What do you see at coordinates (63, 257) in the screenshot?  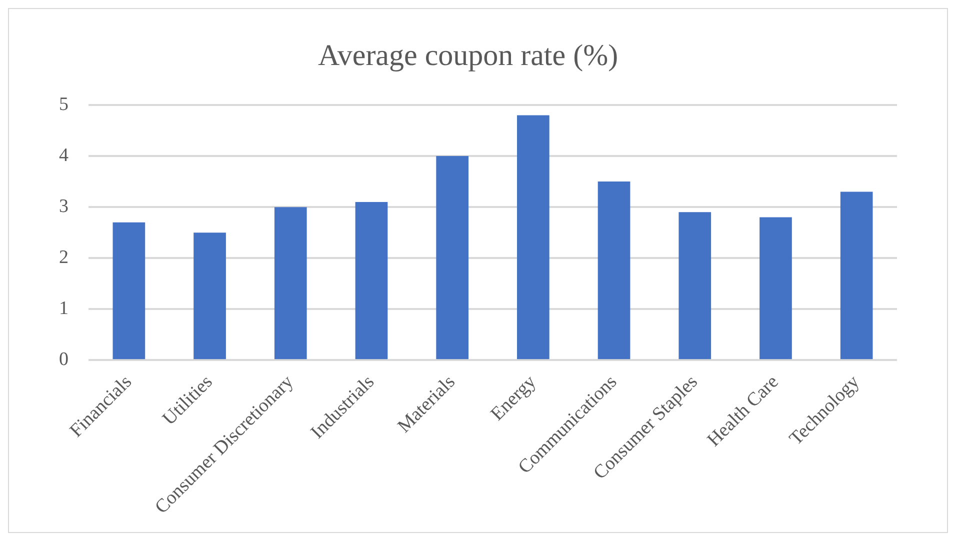 I see `y-tick-label: 2` at bounding box center [63, 257].